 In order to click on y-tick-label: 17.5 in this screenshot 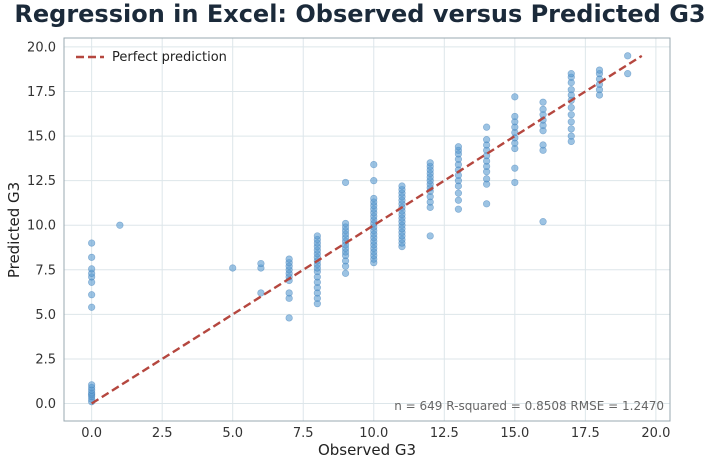, I will do `click(41, 92)`.